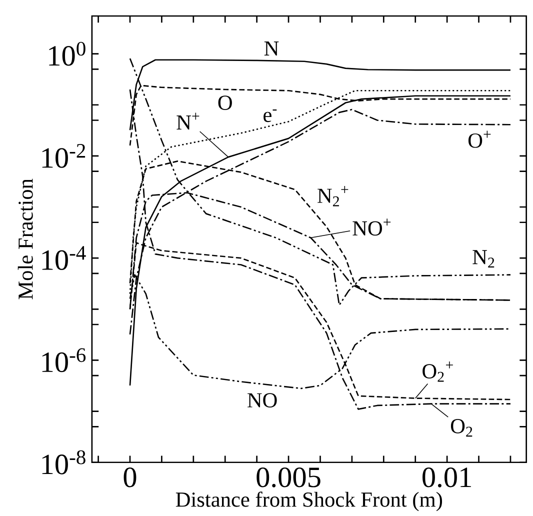 The width and height of the screenshot is (533, 516). Describe the element at coordinates (461, 428) in the screenshot. I see `annotation: O$_{2}$` at that location.